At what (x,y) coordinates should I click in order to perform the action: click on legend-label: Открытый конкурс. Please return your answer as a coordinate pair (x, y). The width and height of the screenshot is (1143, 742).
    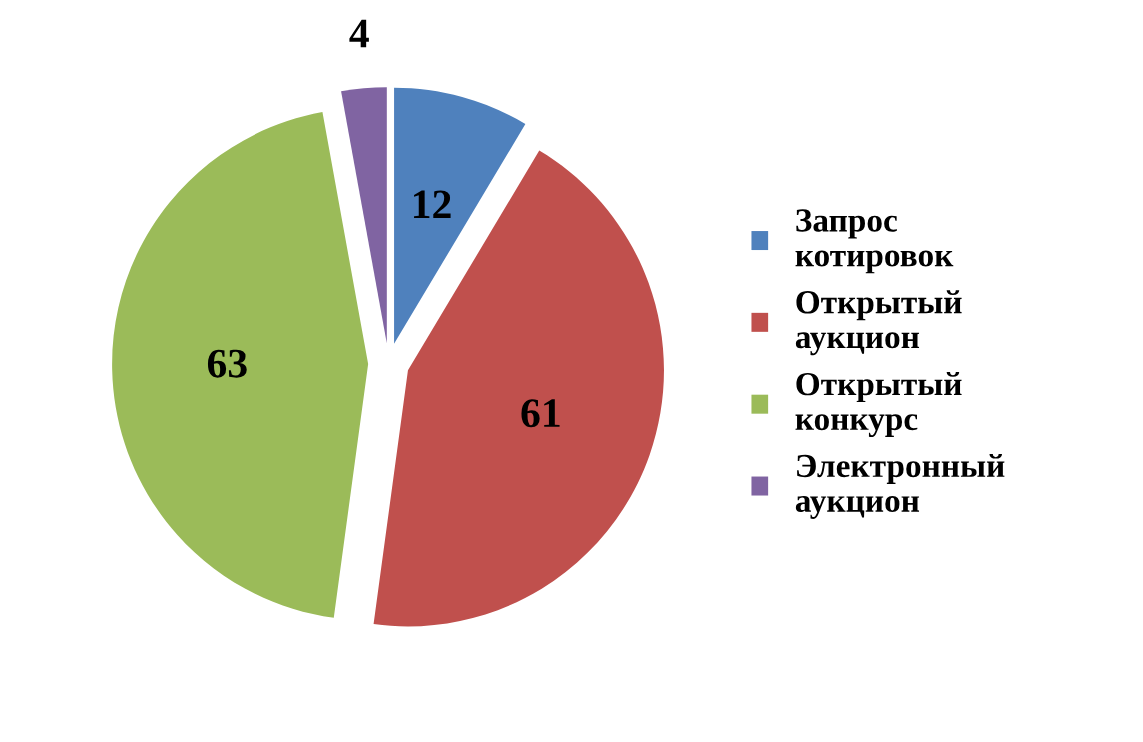
    Looking at the image, I should click on (878, 405).